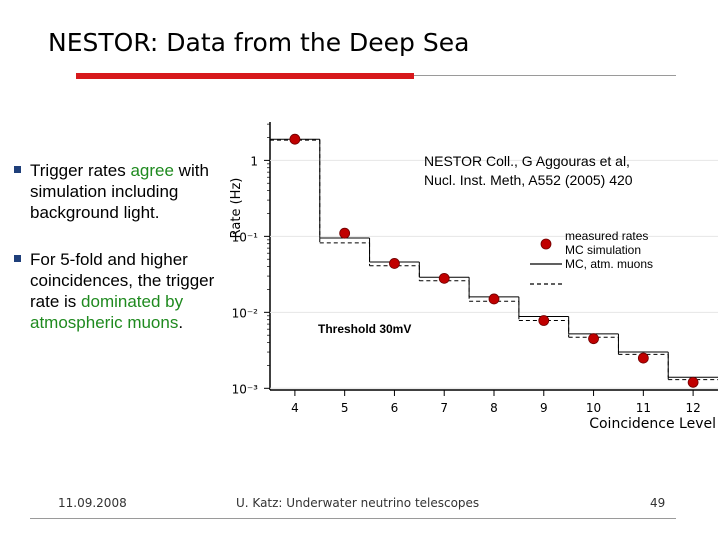  Describe the element at coordinates (603, 250) in the screenshot. I see `legend-entry-mc: MC simulation` at that location.